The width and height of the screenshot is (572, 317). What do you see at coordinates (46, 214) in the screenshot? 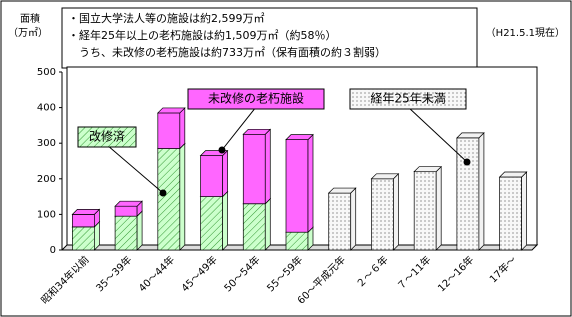
I see `y-tick-label: 100` at bounding box center [46, 214].